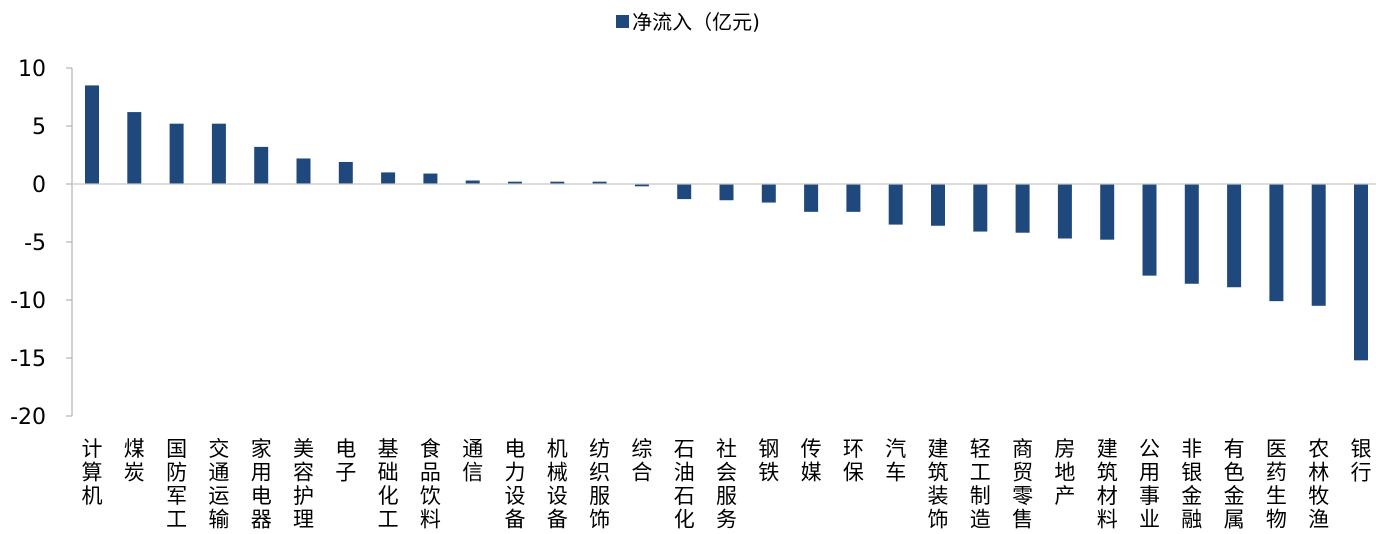  What do you see at coordinates (853, 461) in the screenshot?
I see `category-label: 环保` at bounding box center [853, 461].